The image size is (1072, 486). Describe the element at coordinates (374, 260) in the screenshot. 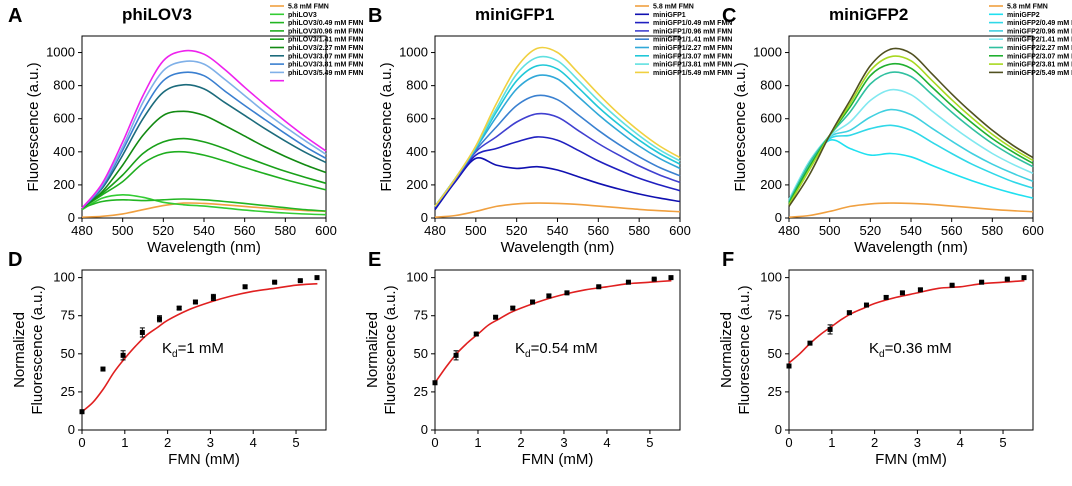

I see `panel-label: E` at that location.